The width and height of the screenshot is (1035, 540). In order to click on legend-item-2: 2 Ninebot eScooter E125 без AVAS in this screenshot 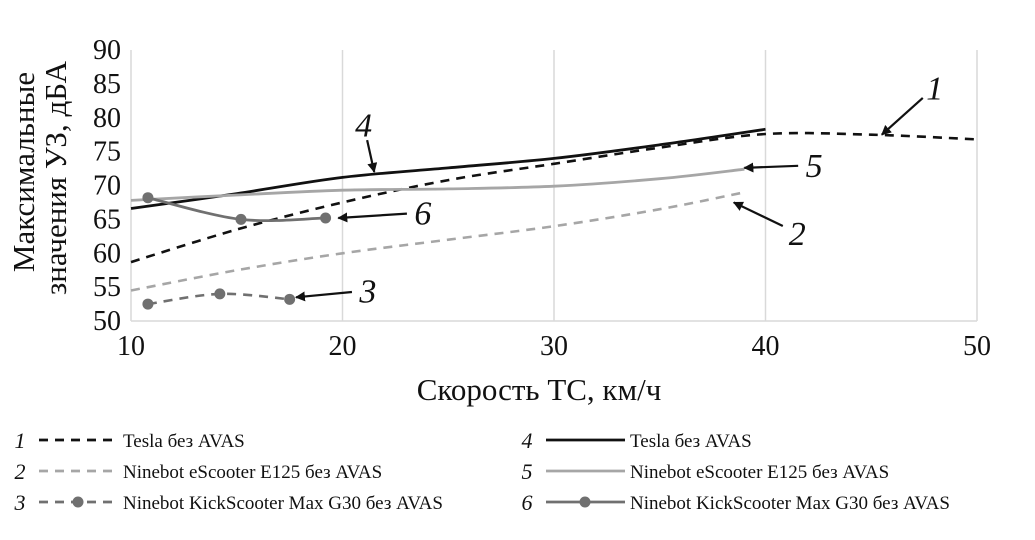, I will do `click(199, 471)`.